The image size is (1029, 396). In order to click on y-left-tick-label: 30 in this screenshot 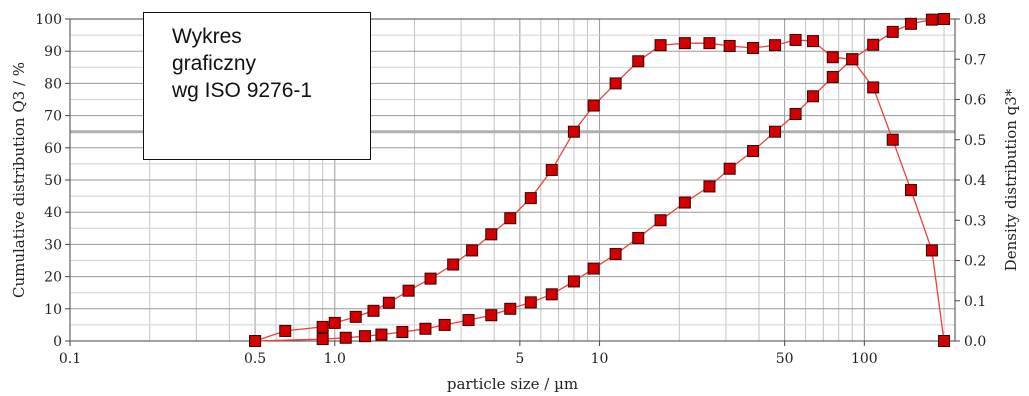, I will do `click(53, 245)`.